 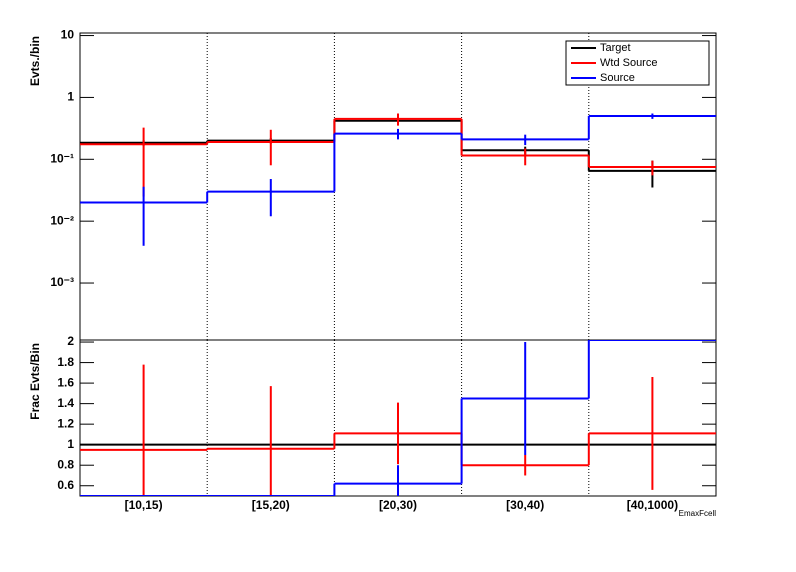 What do you see at coordinates (617, 78) in the screenshot?
I see `legend-label: Source` at bounding box center [617, 78].